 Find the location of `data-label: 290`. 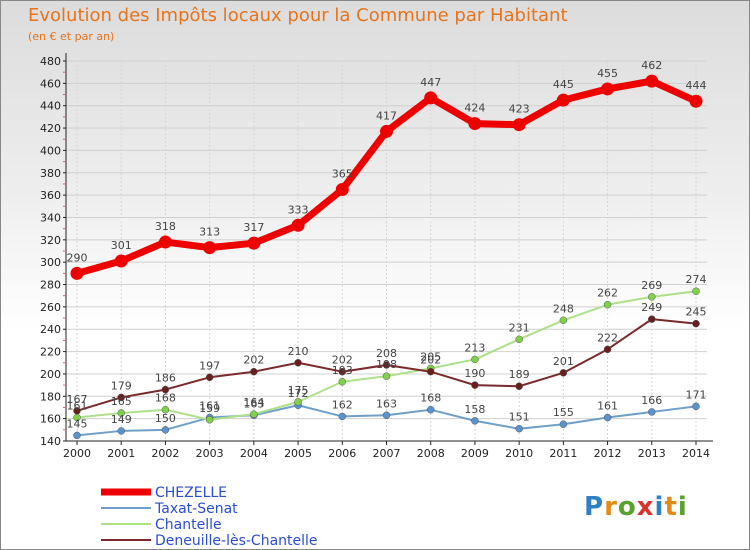

data-label: 290 is located at coordinates (77, 257).